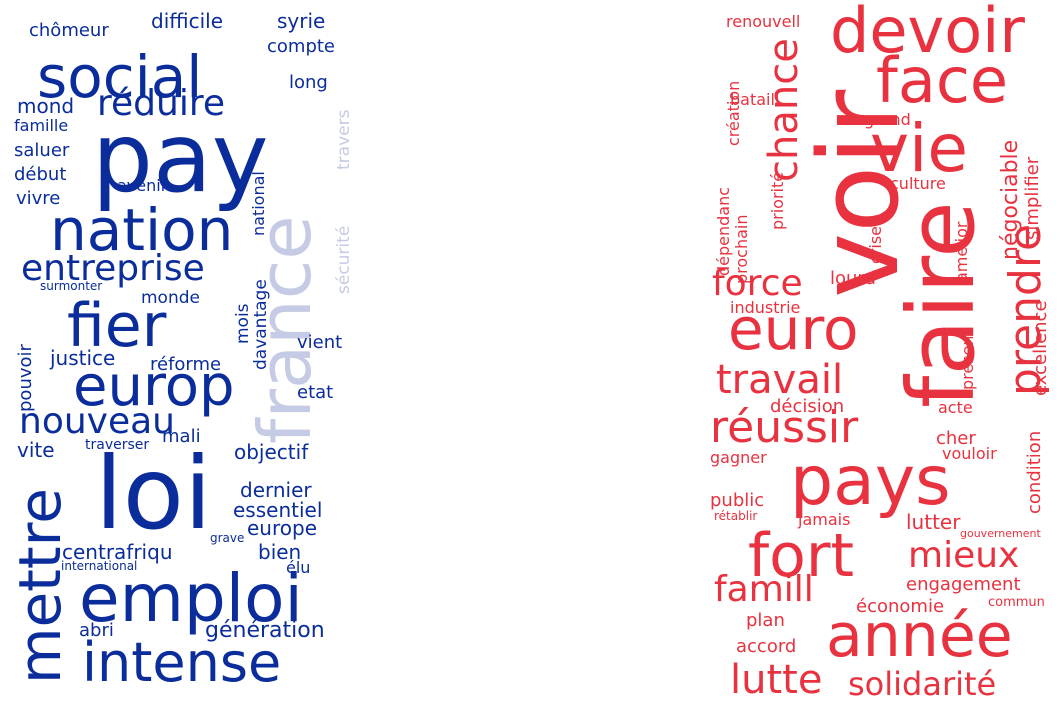 This screenshot has width=1060, height=713. What do you see at coordinates (320, 342) in the screenshot?
I see `left-cloud-word: vient` at bounding box center [320, 342].